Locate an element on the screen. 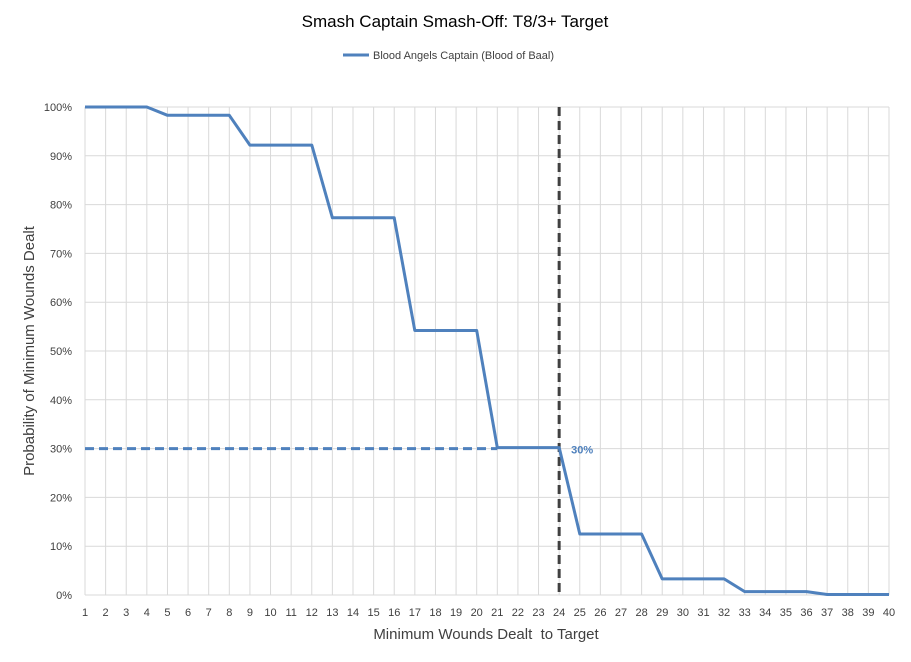 The width and height of the screenshot is (911, 662). x-tick-label: 28 is located at coordinates (641, 613).